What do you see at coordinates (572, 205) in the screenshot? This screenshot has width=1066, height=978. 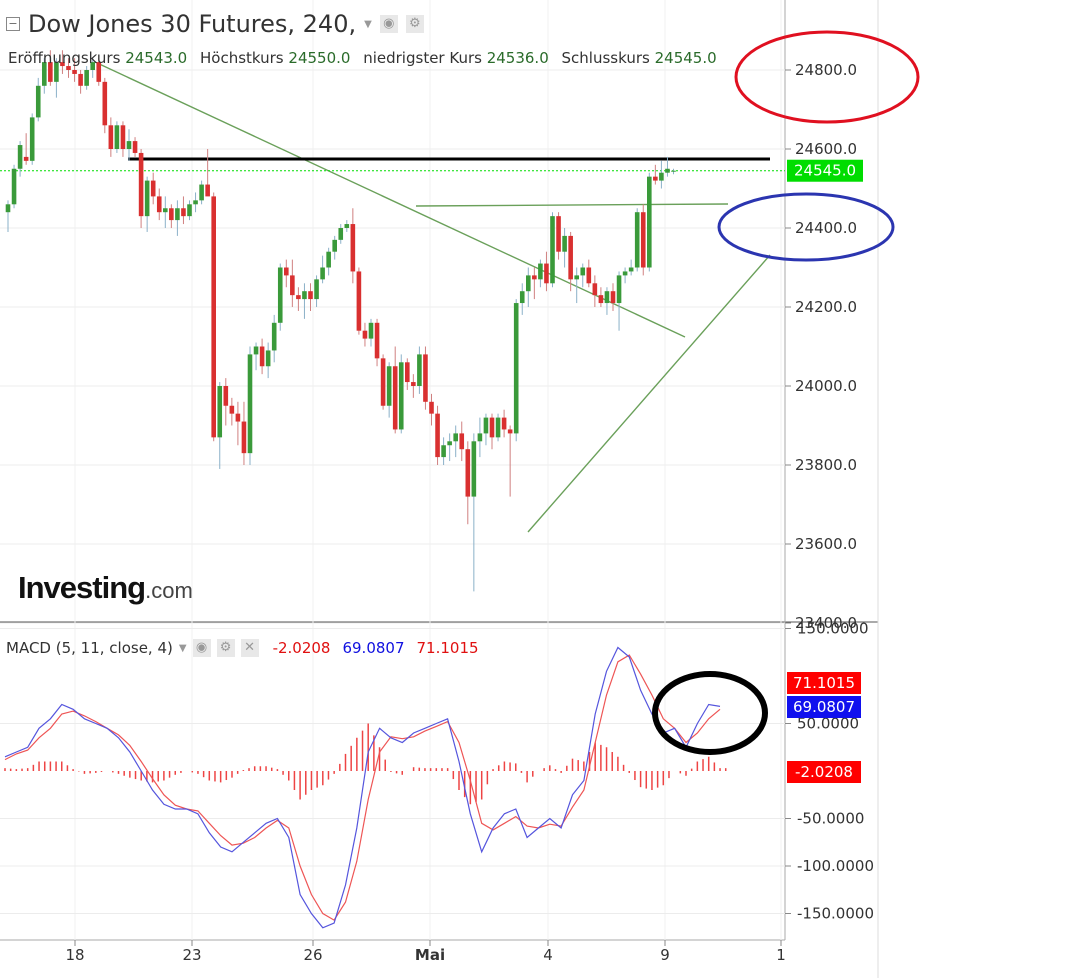 I see `neckline` at bounding box center [572, 205].